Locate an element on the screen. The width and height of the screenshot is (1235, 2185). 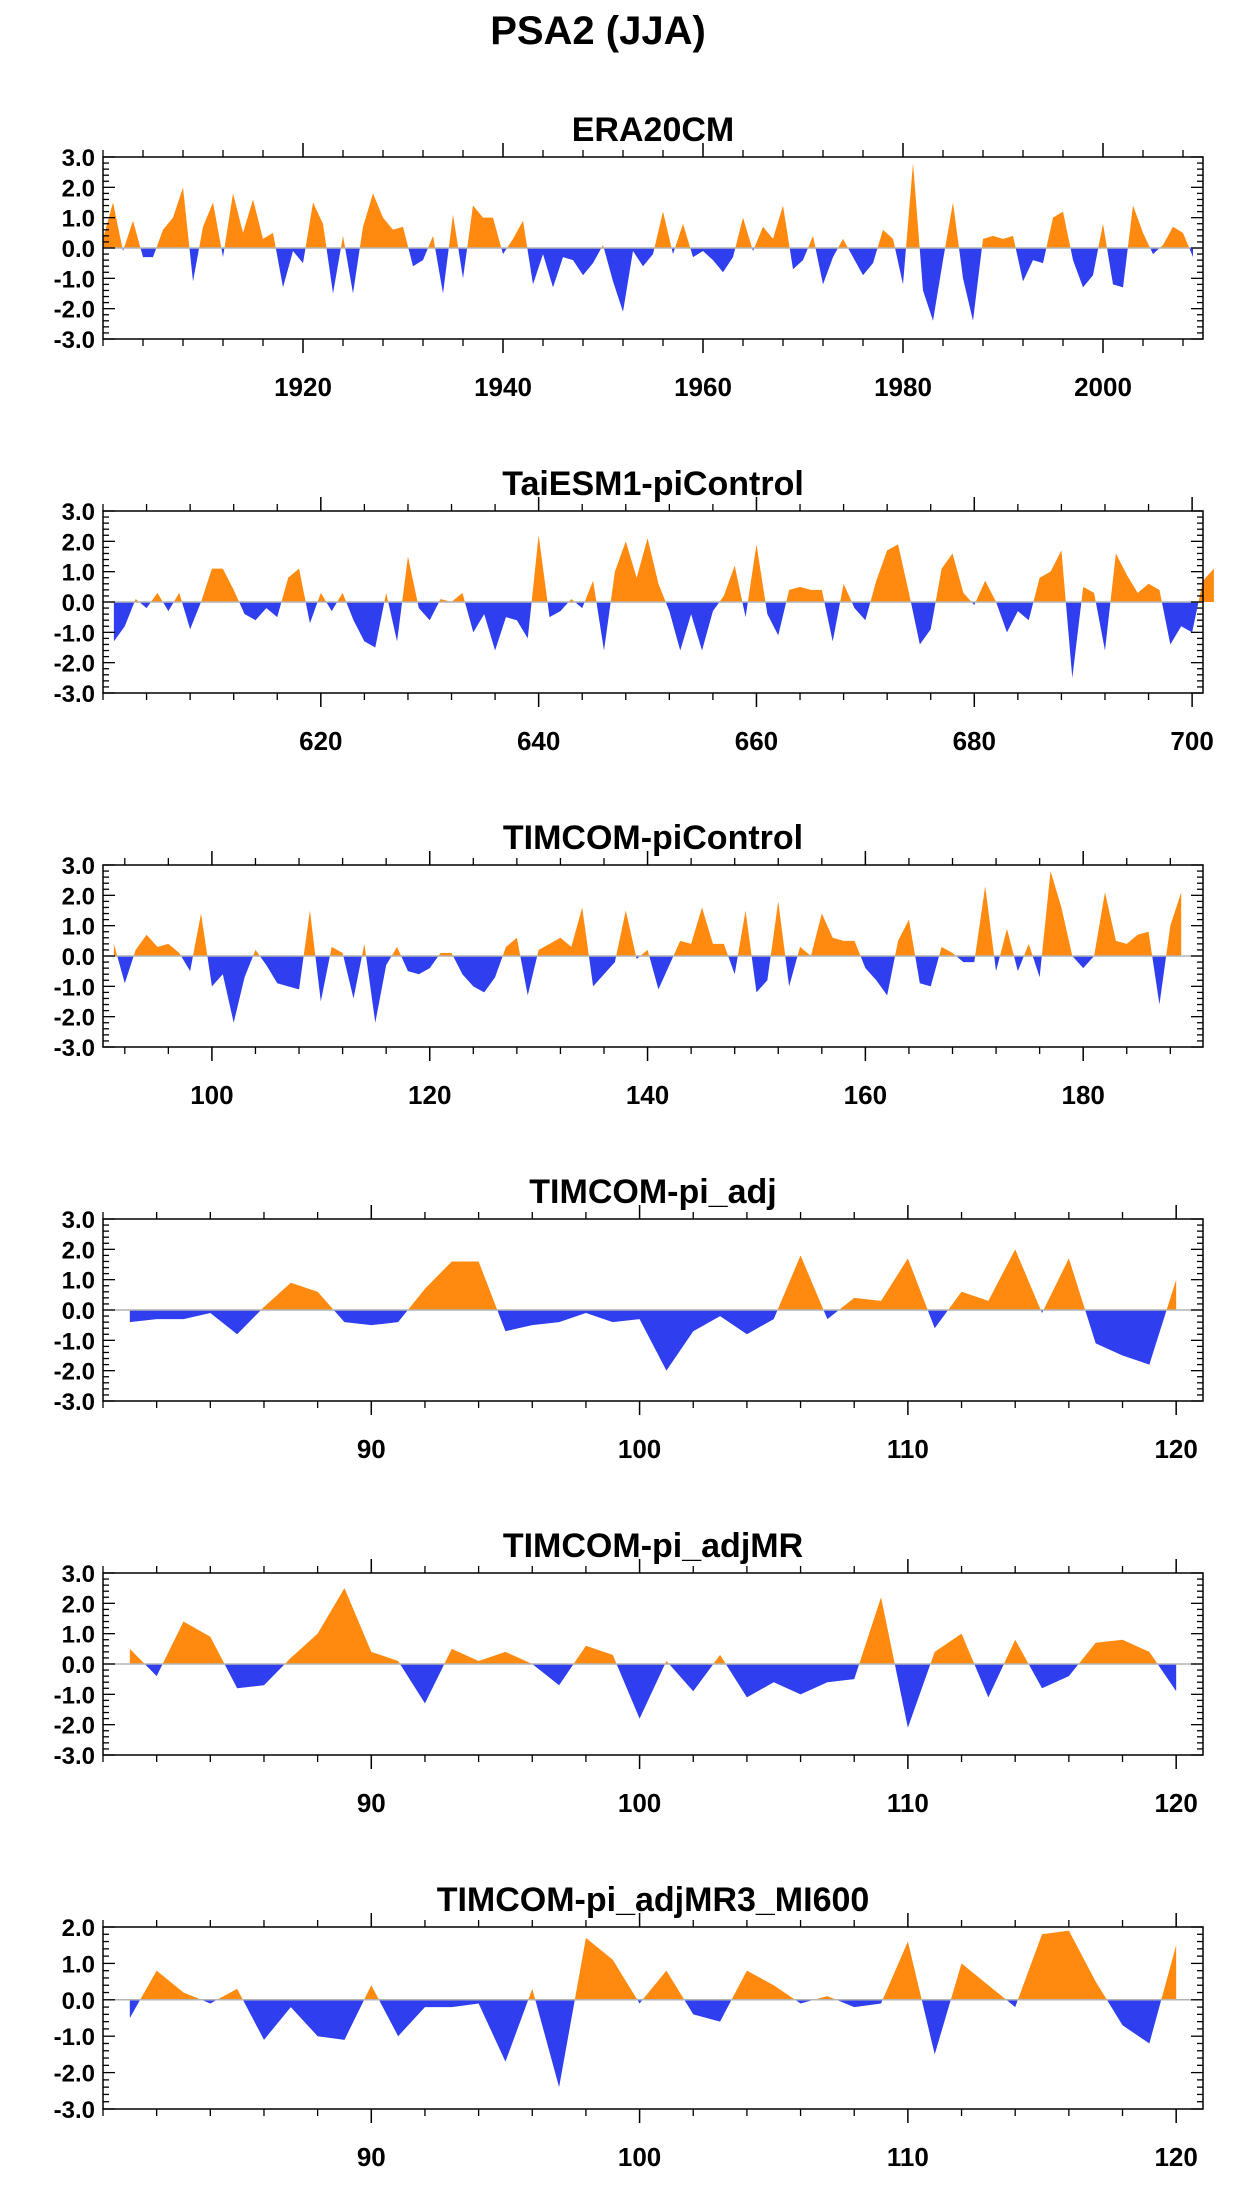
x-tick-label: 160 is located at coordinates (865, 1095).